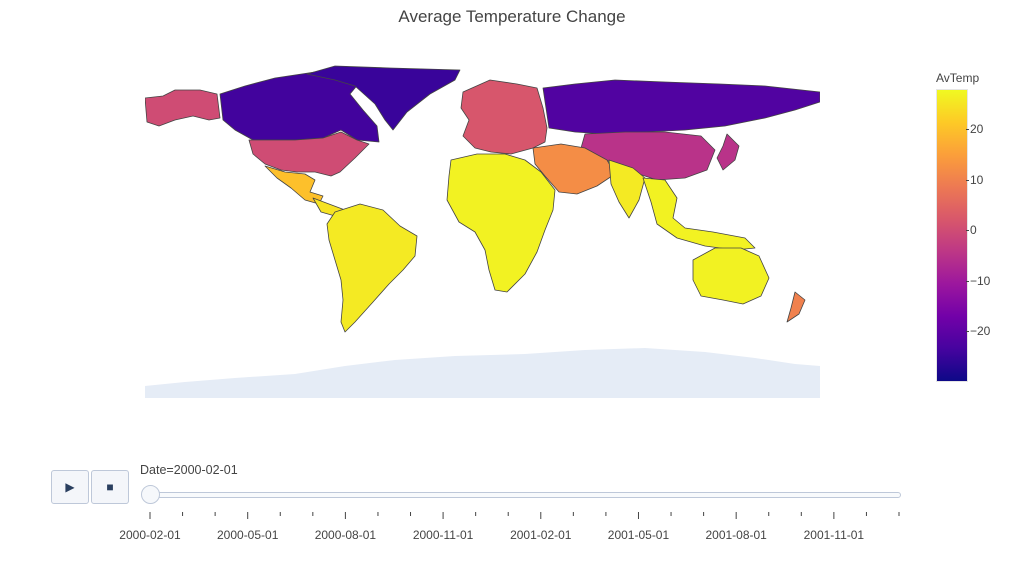 The height and width of the screenshot is (564, 1024). I want to click on stop-icon: ■, so click(110, 487).